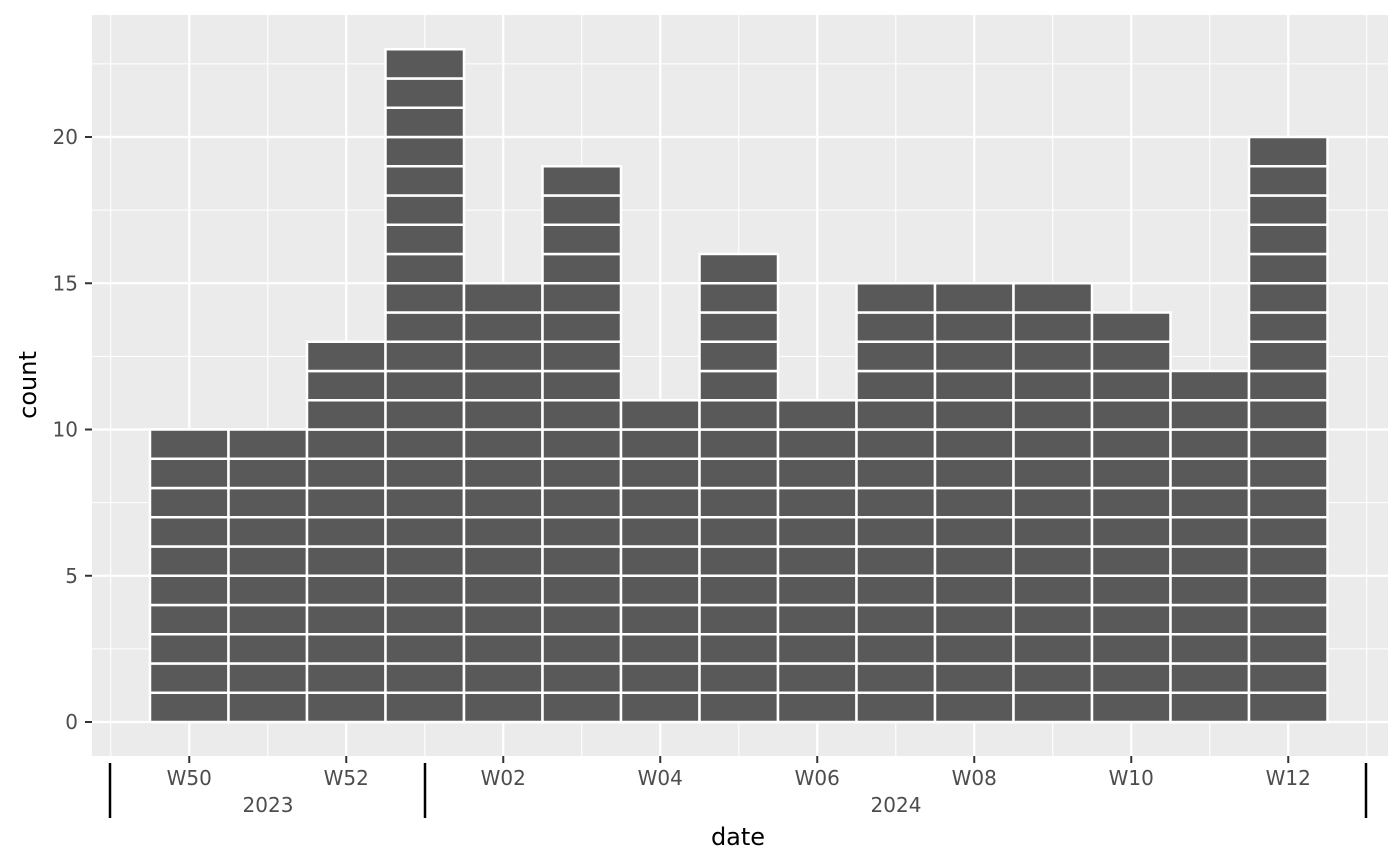 The image size is (1400, 866). What do you see at coordinates (896, 805) in the screenshot?
I see `x-year-label: 2024` at bounding box center [896, 805].